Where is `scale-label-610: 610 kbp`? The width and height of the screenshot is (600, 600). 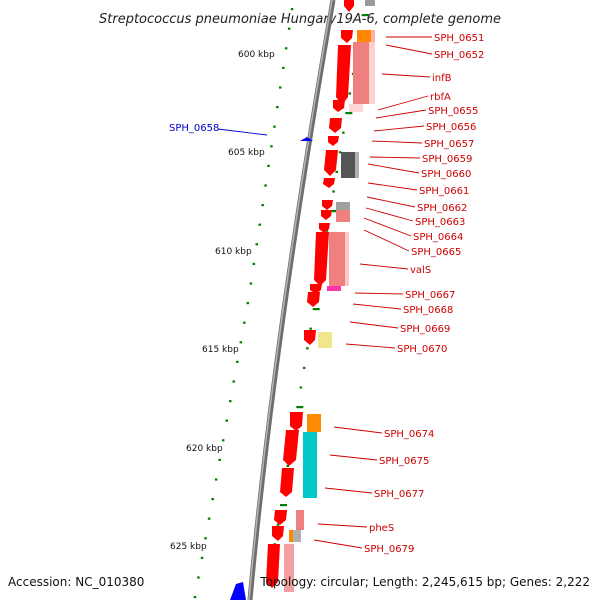
scale-label-610: 610 kbp is located at coordinates (233, 252).